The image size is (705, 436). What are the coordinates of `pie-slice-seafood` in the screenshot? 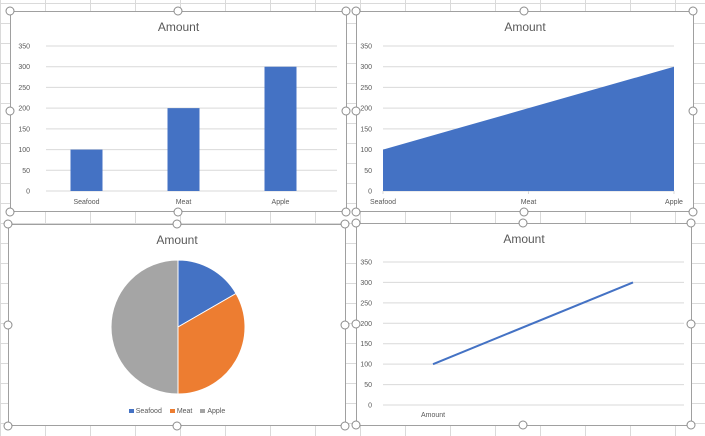 It's located at (207, 293).